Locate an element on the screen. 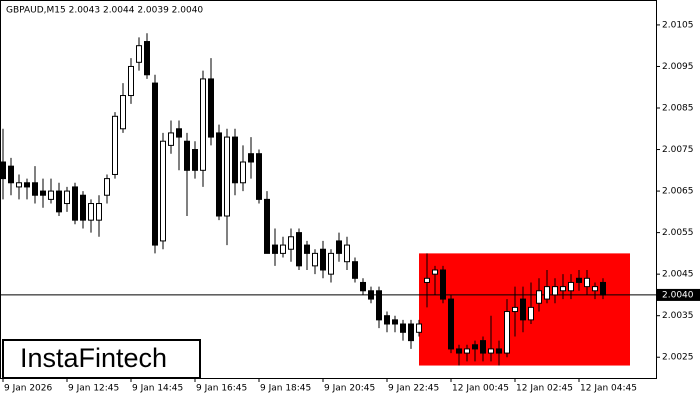 Image resolution: width=700 pixels, height=400 pixels. x-tick-label: 9 Jan 14:45 is located at coordinates (157, 389).